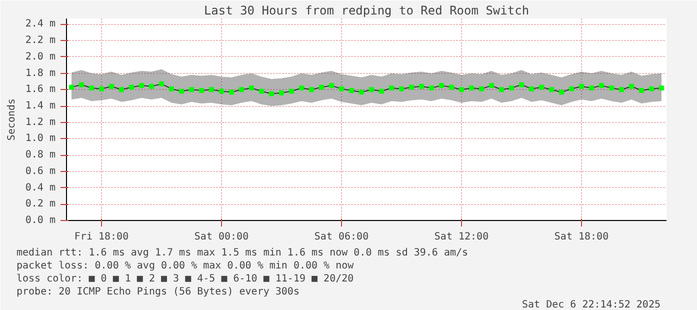  I want to click on y-tick-label: 0.6 m, so click(40, 171).